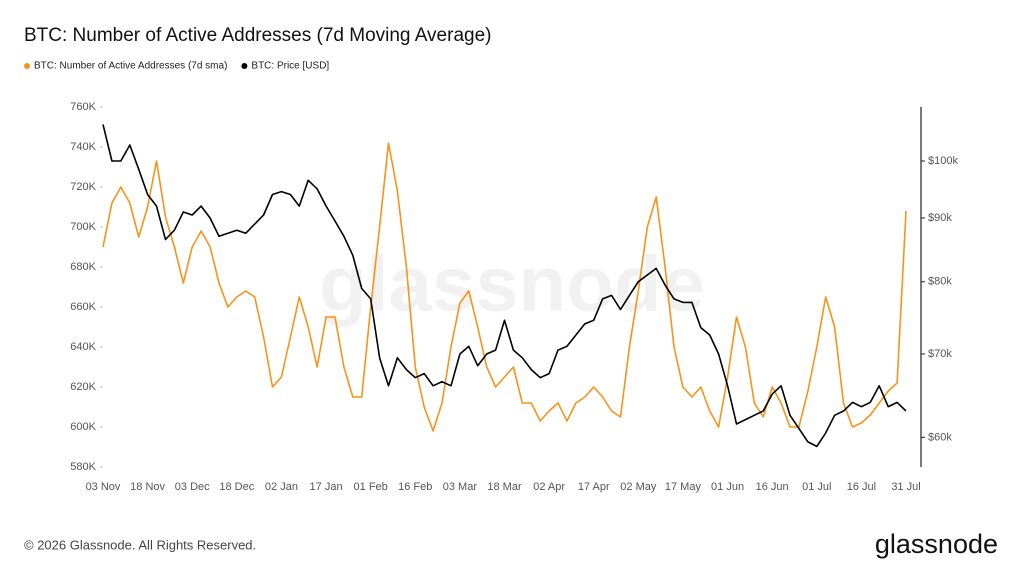 Image resolution: width=1024 pixels, height=576 pixels. What do you see at coordinates (83, 347) in the screenshot?
I see `y-tick-label: 640K` at bounding box center [83, 347].